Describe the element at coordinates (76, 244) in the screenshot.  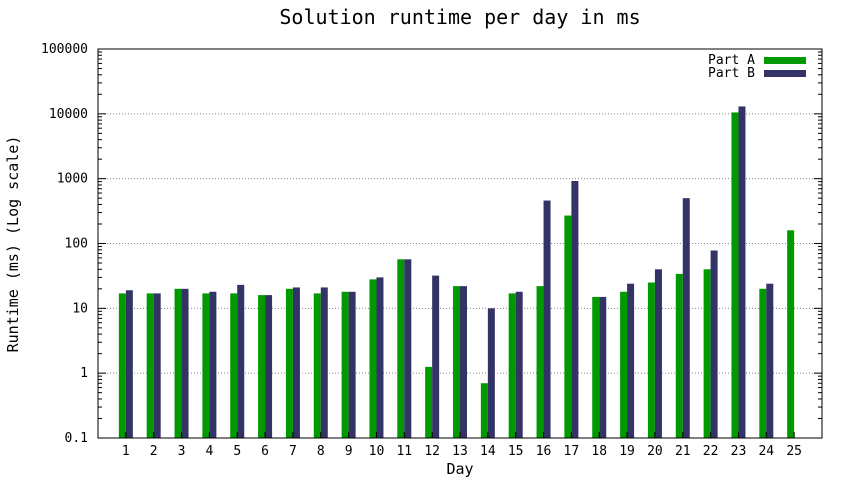
I see `y-tick-label: 100` at that location.